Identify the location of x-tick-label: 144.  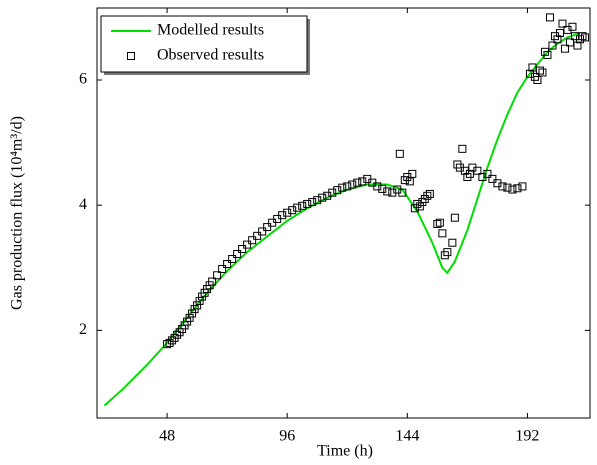
(407, 436).